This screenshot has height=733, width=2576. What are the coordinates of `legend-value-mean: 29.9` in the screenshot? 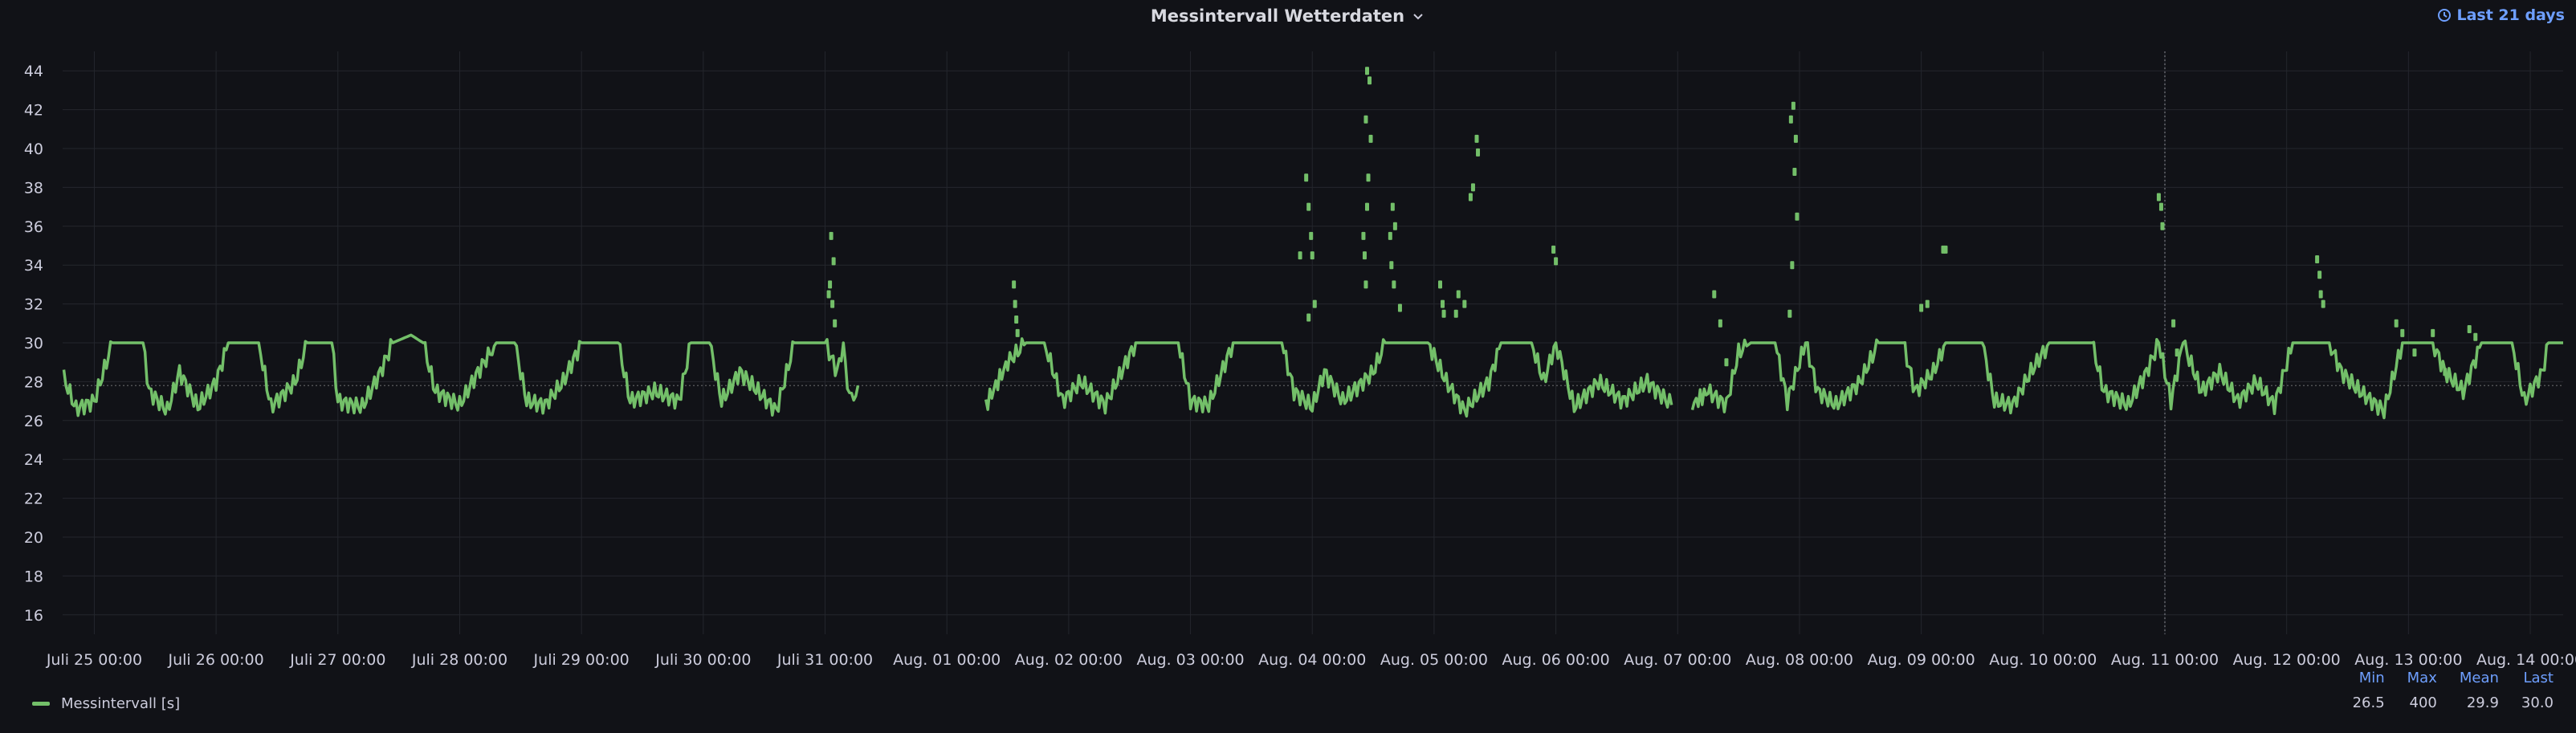 It's located at (2482, 702).